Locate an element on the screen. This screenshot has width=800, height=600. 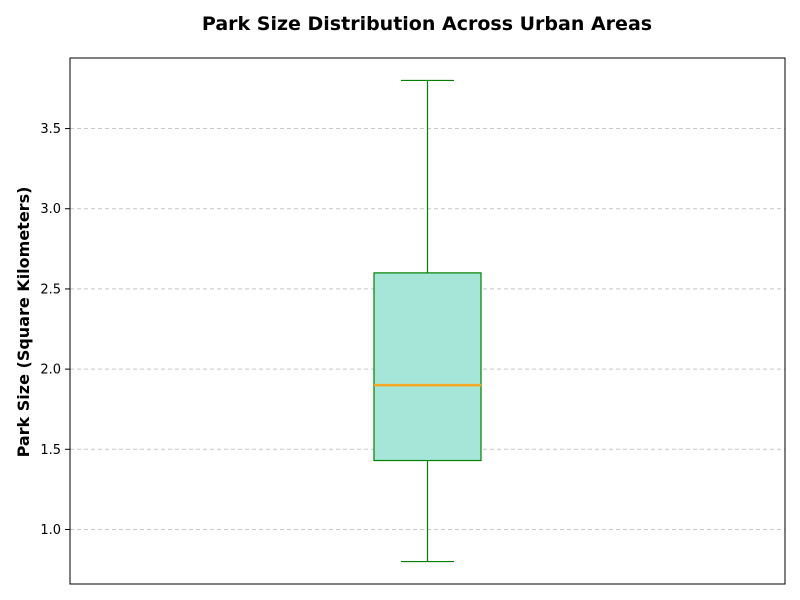
y-tick-label: 3.5 is located at coordinates (50, 129).